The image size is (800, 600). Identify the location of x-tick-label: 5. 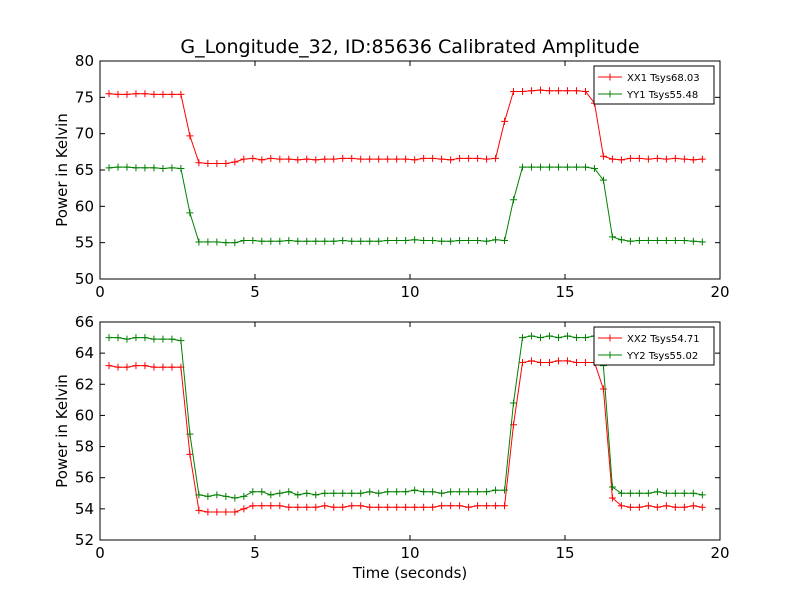
(255, 292).